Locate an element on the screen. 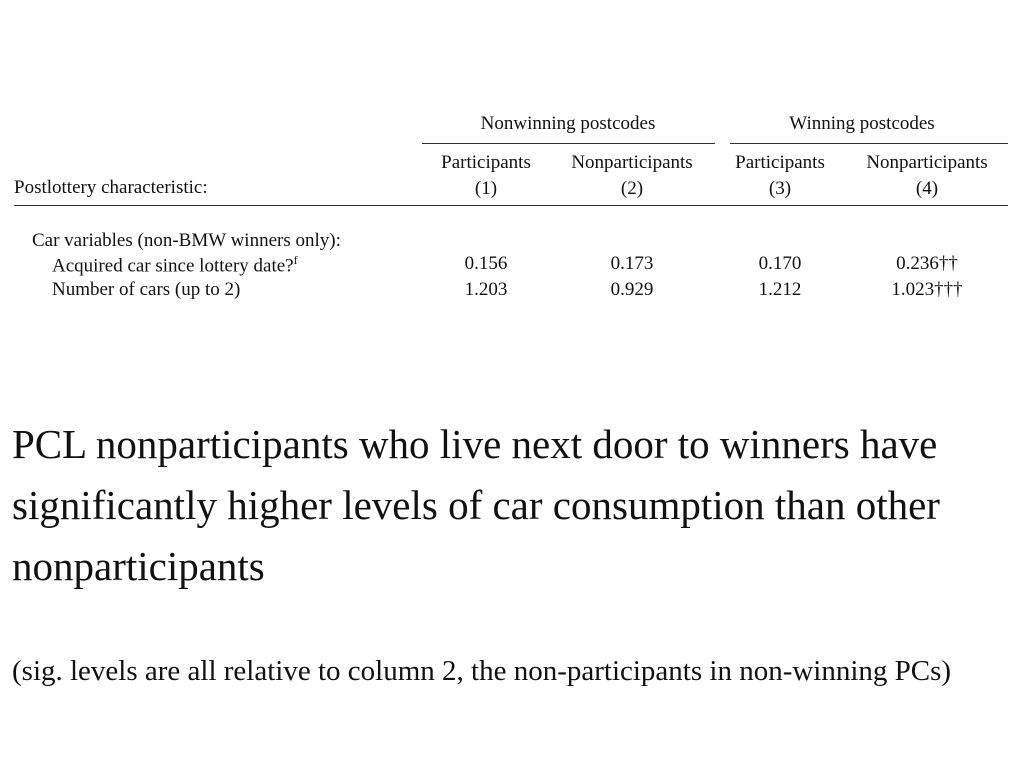 The image size is (1024, 768). cell-value: 0.156 is located at coordinates (486, 263).